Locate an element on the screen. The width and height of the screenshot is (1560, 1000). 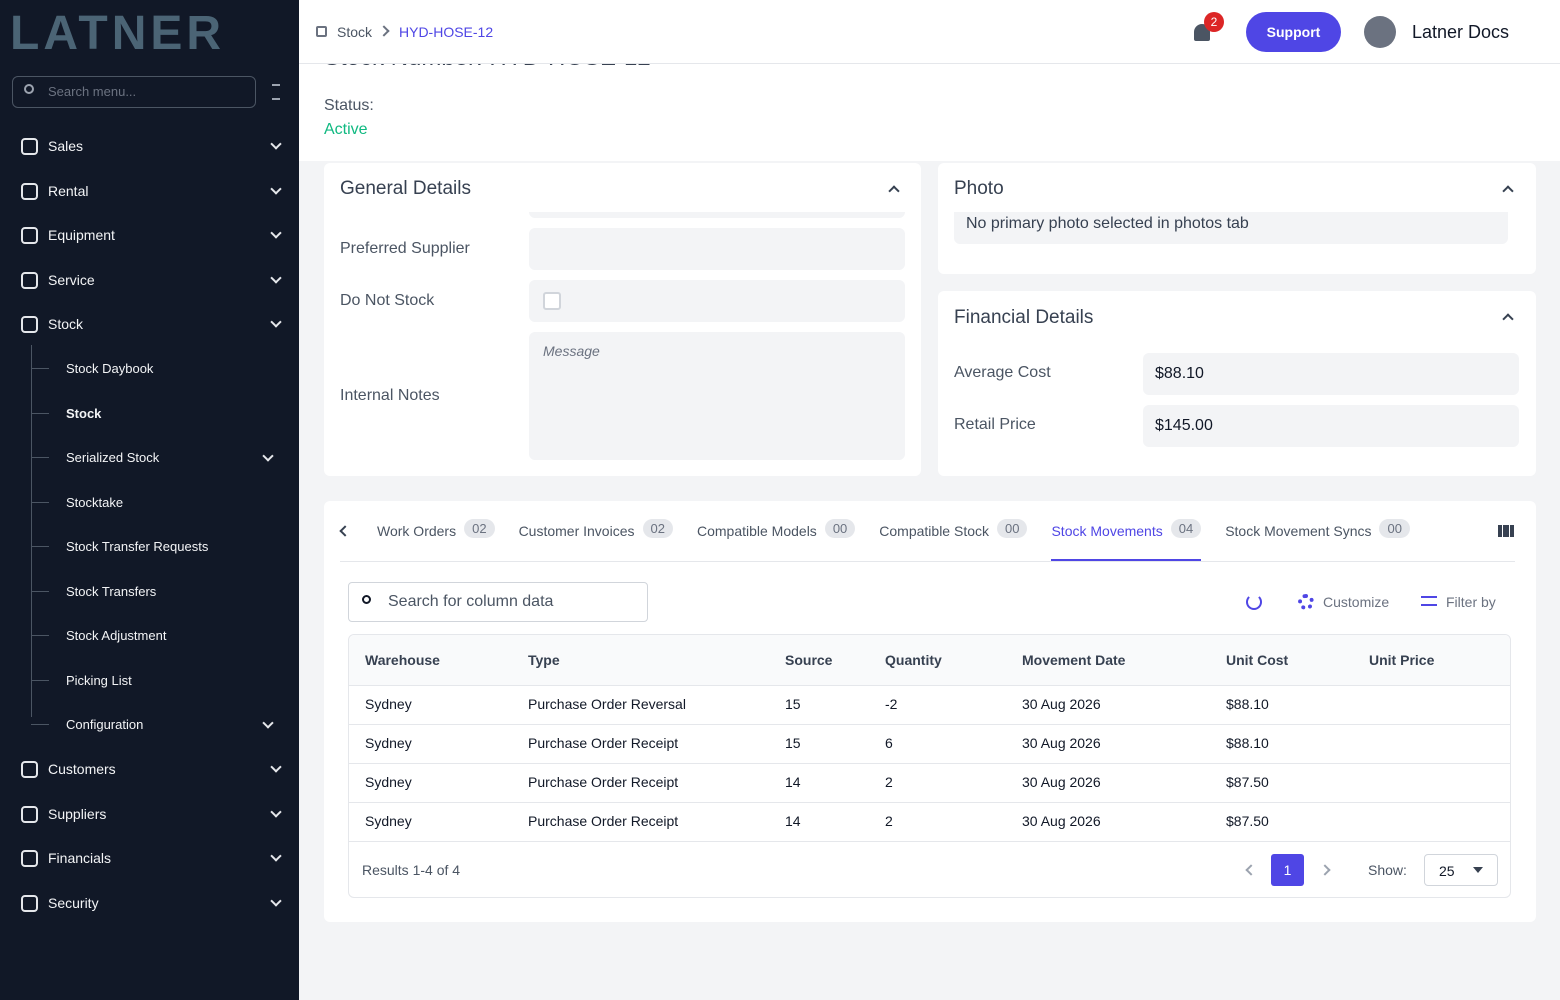
refresh-icon is located at coordinates (1254, 602).